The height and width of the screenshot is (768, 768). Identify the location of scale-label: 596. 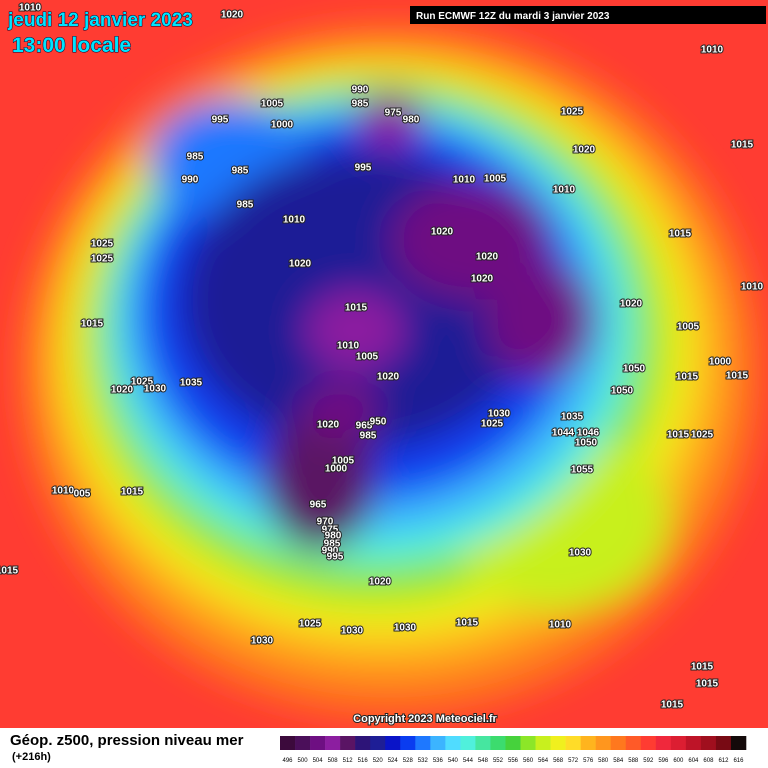
(663, 761).